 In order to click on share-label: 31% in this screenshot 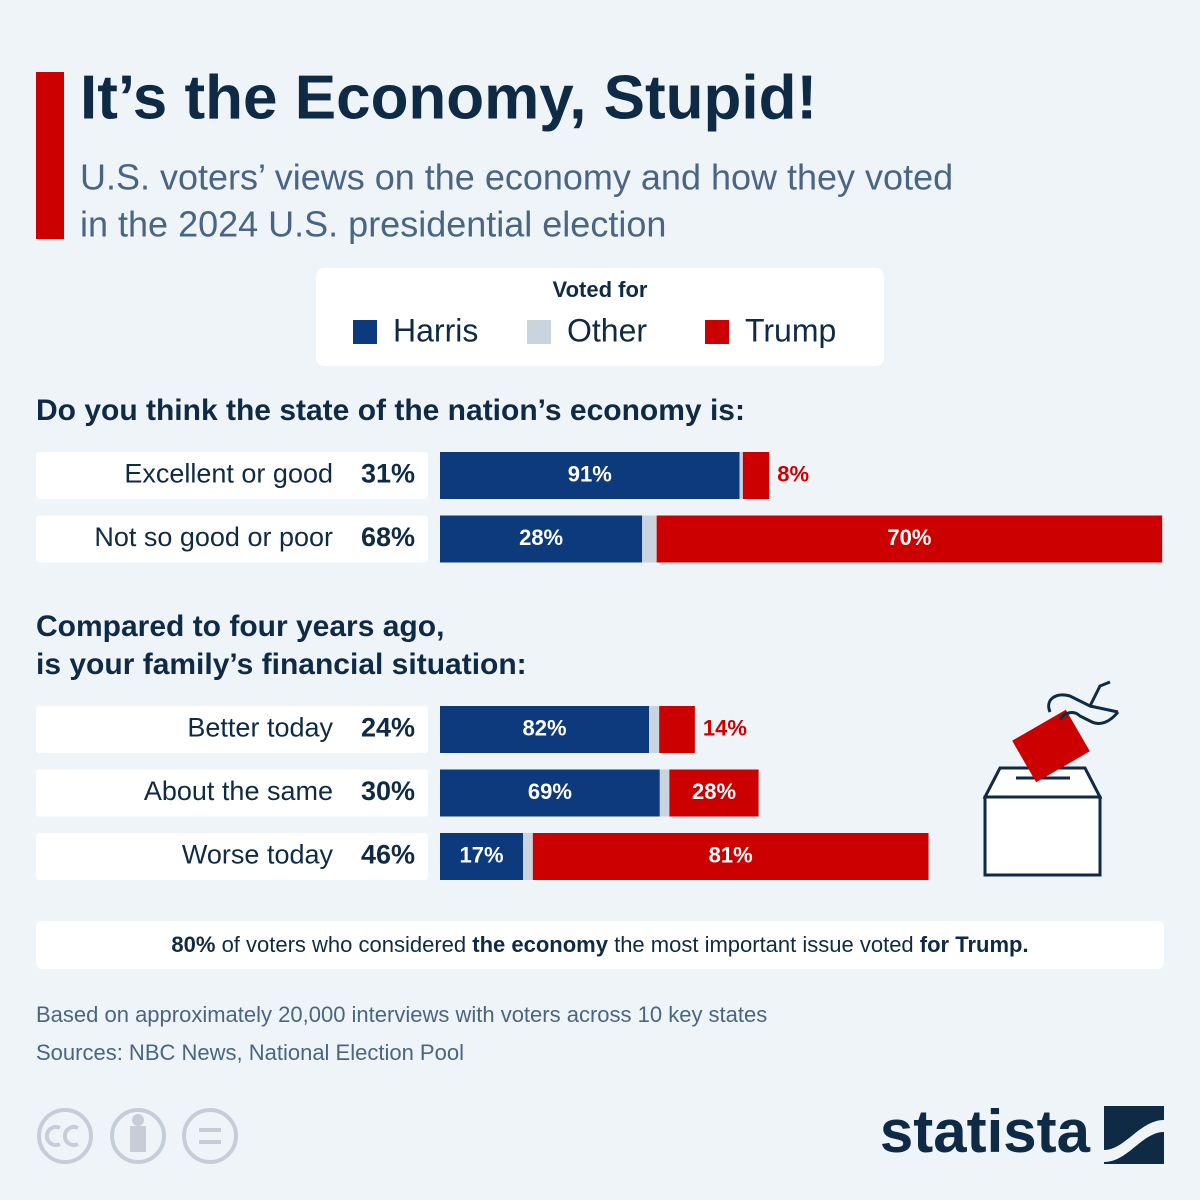, I will do `click(388, 474)`.